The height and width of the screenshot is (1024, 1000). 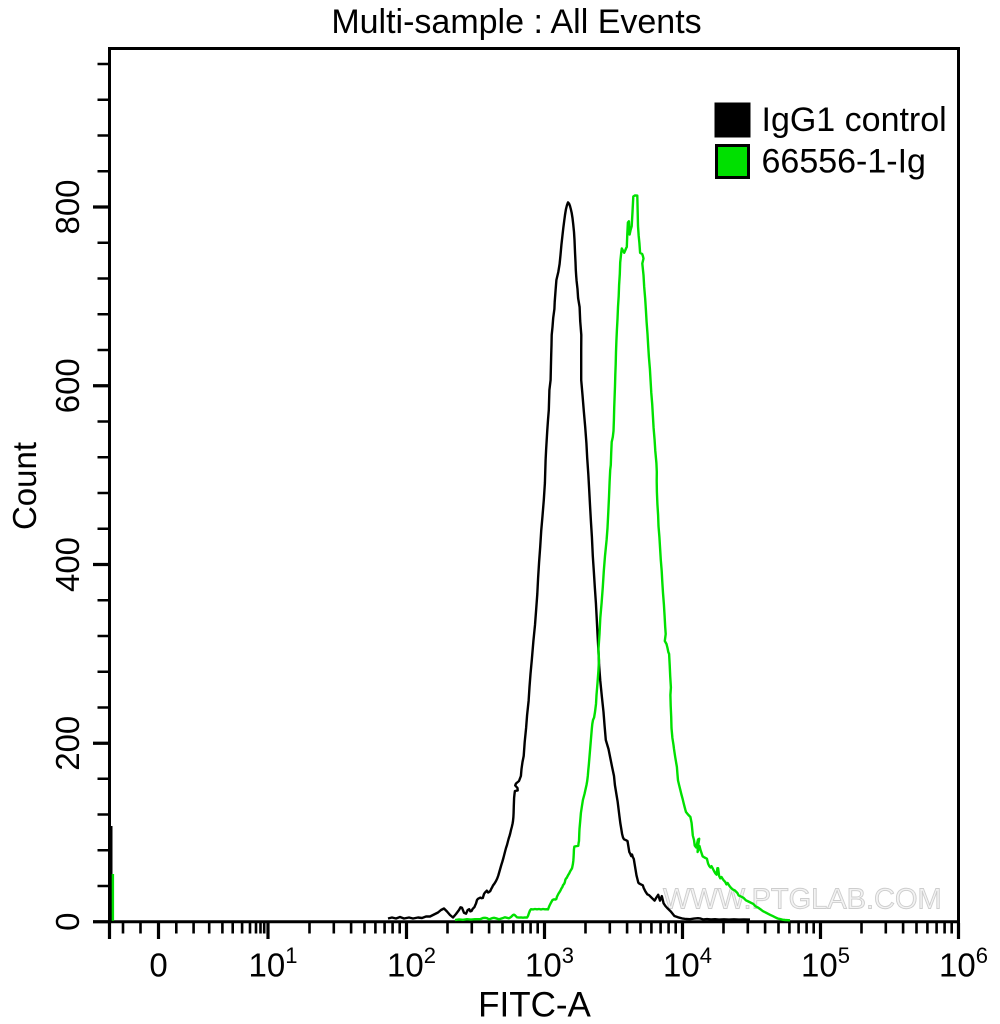 I want to click on svg-text: 800, so click(x=67, y=206).